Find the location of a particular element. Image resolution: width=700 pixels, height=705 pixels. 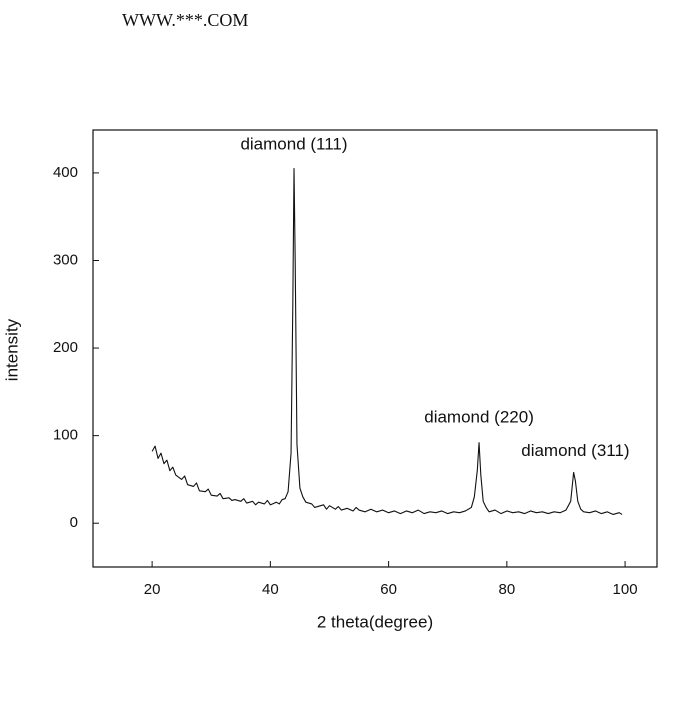

x-tick-label: 20 is located at coordinates (152, 589).